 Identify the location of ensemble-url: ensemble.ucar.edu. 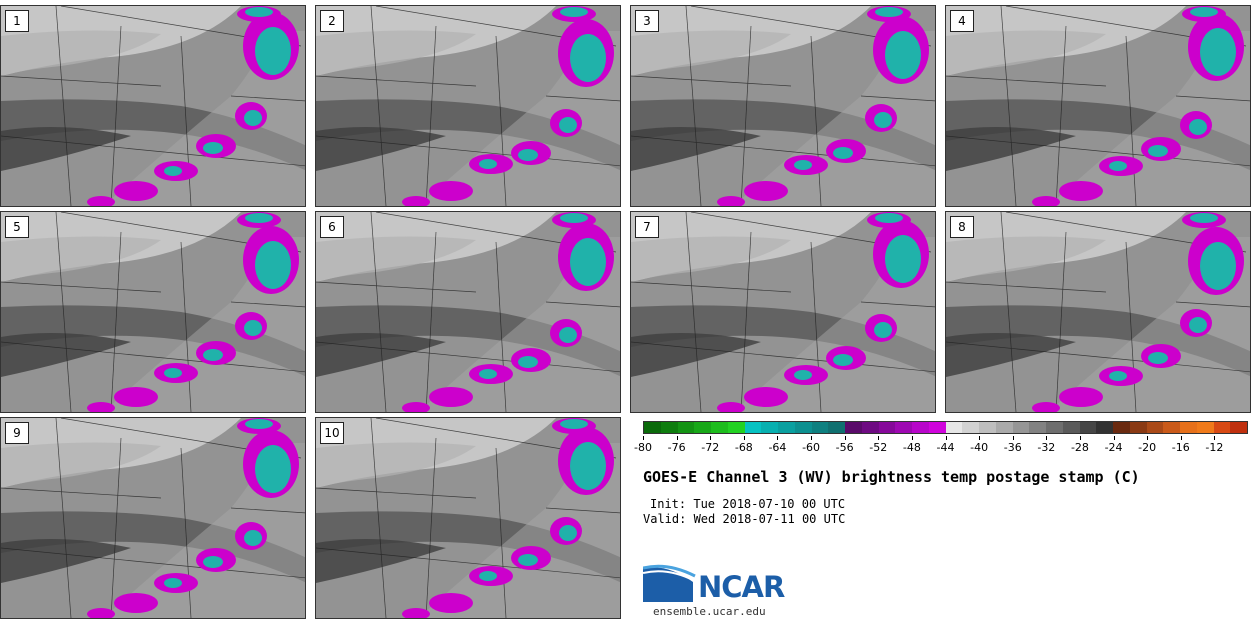
(709, 611).